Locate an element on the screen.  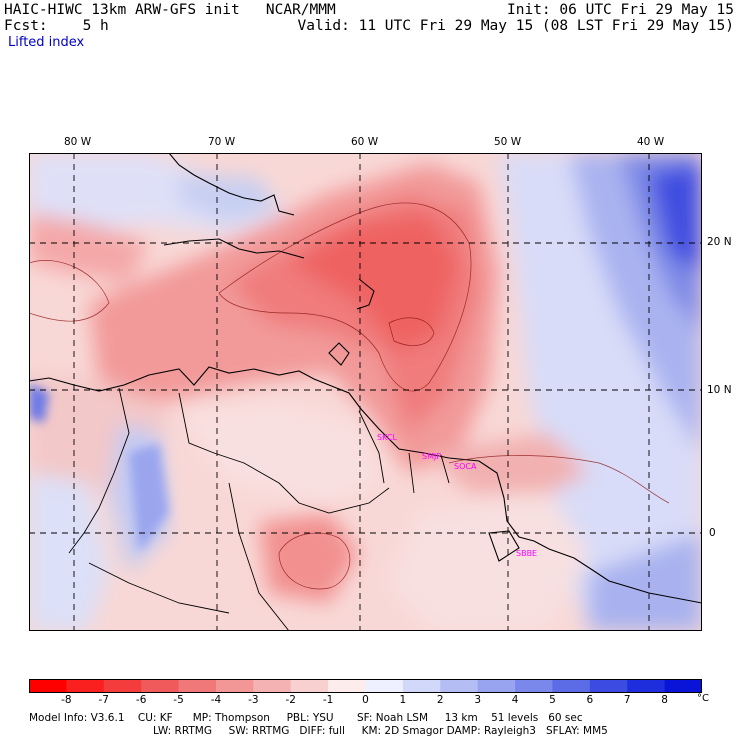
lat-label-20n: 20 N is located at coordinates (719, 242).